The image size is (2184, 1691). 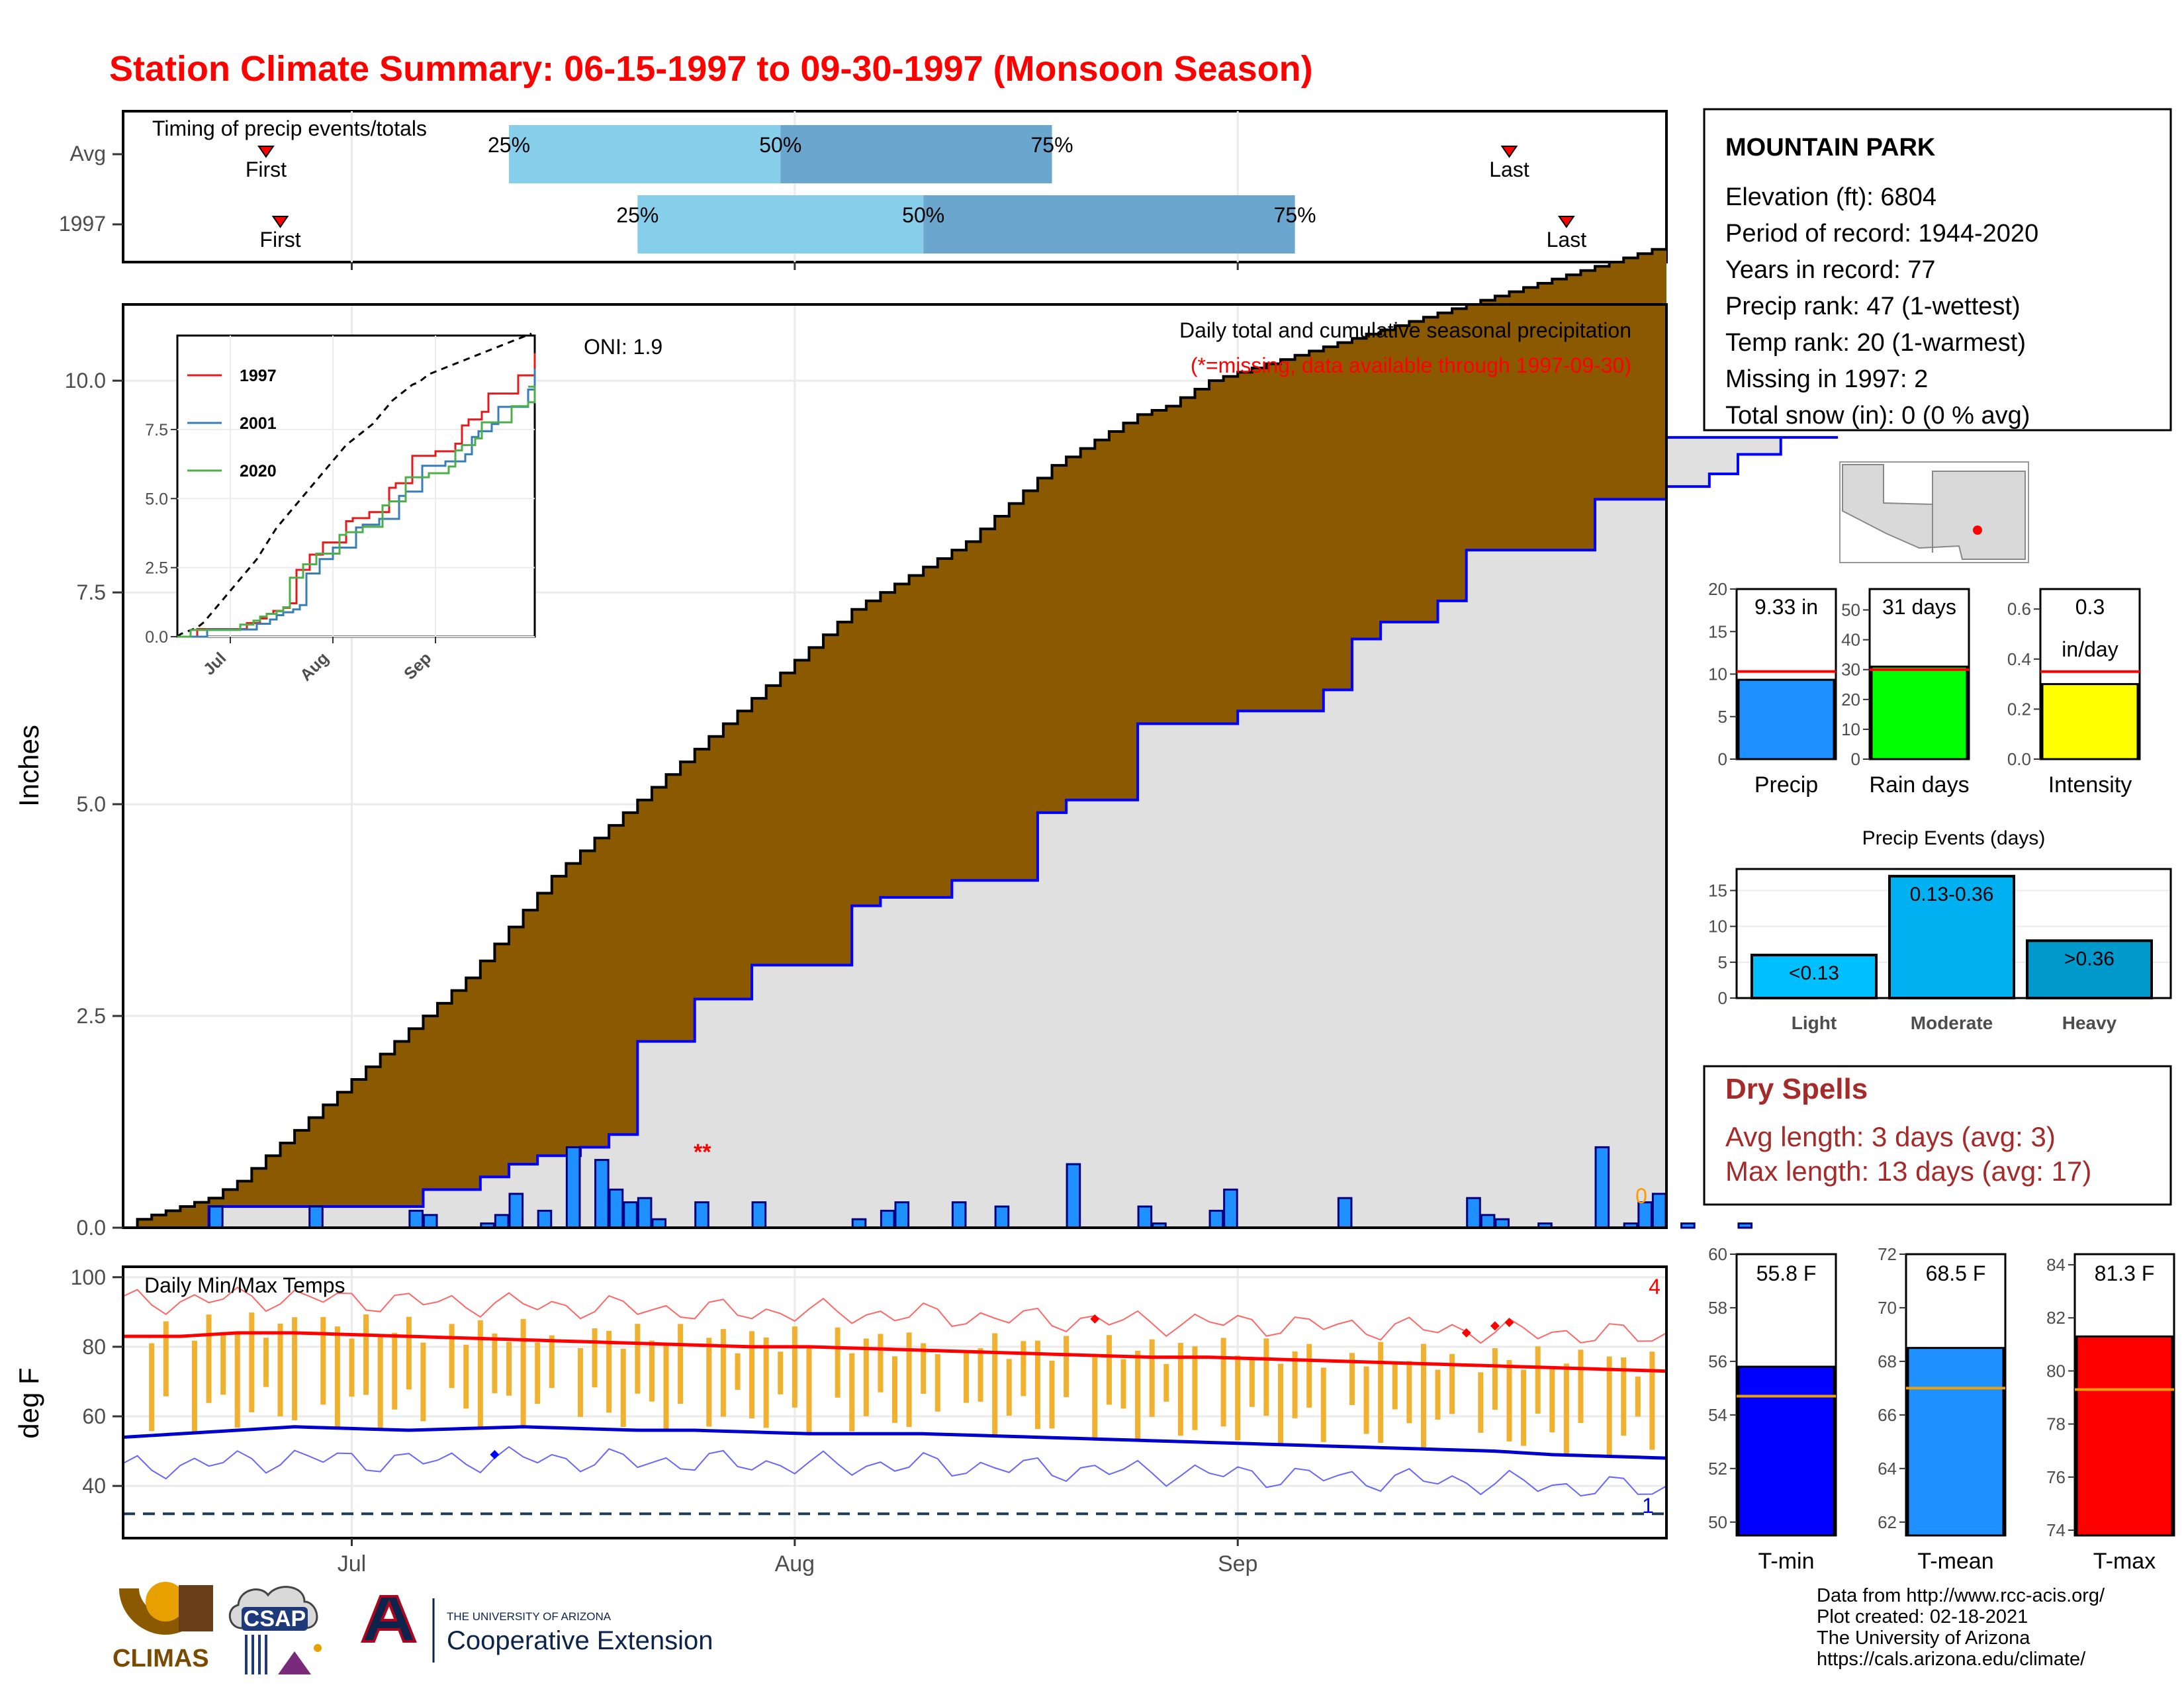 I want to click on temp-bar-t-max: 74 76 78 80 82 84 81.3 F T-max, so click(x=2110, y=1413).